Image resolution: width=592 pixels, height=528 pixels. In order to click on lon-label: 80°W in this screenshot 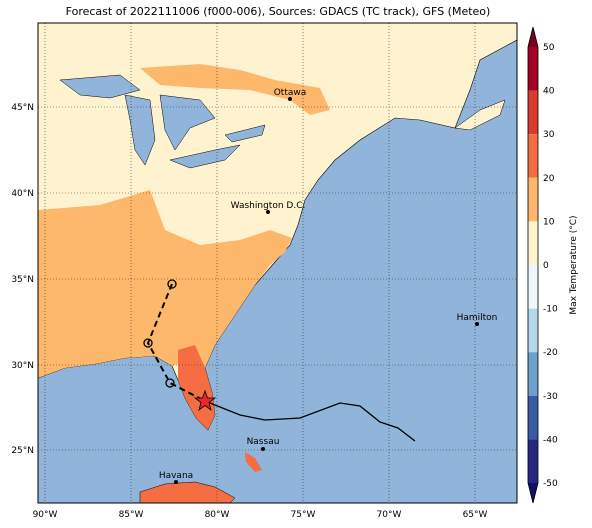, I will do `click(217, 515)`.